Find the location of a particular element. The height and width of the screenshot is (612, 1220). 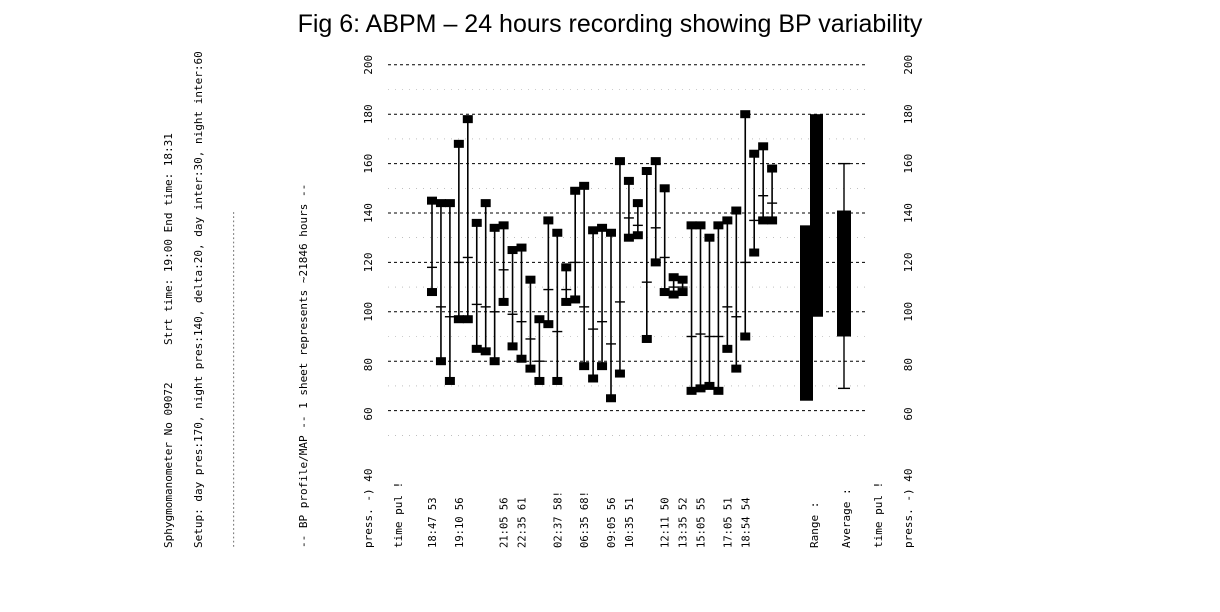

tick-right-100: 100 is located at coordinates (908, 312).